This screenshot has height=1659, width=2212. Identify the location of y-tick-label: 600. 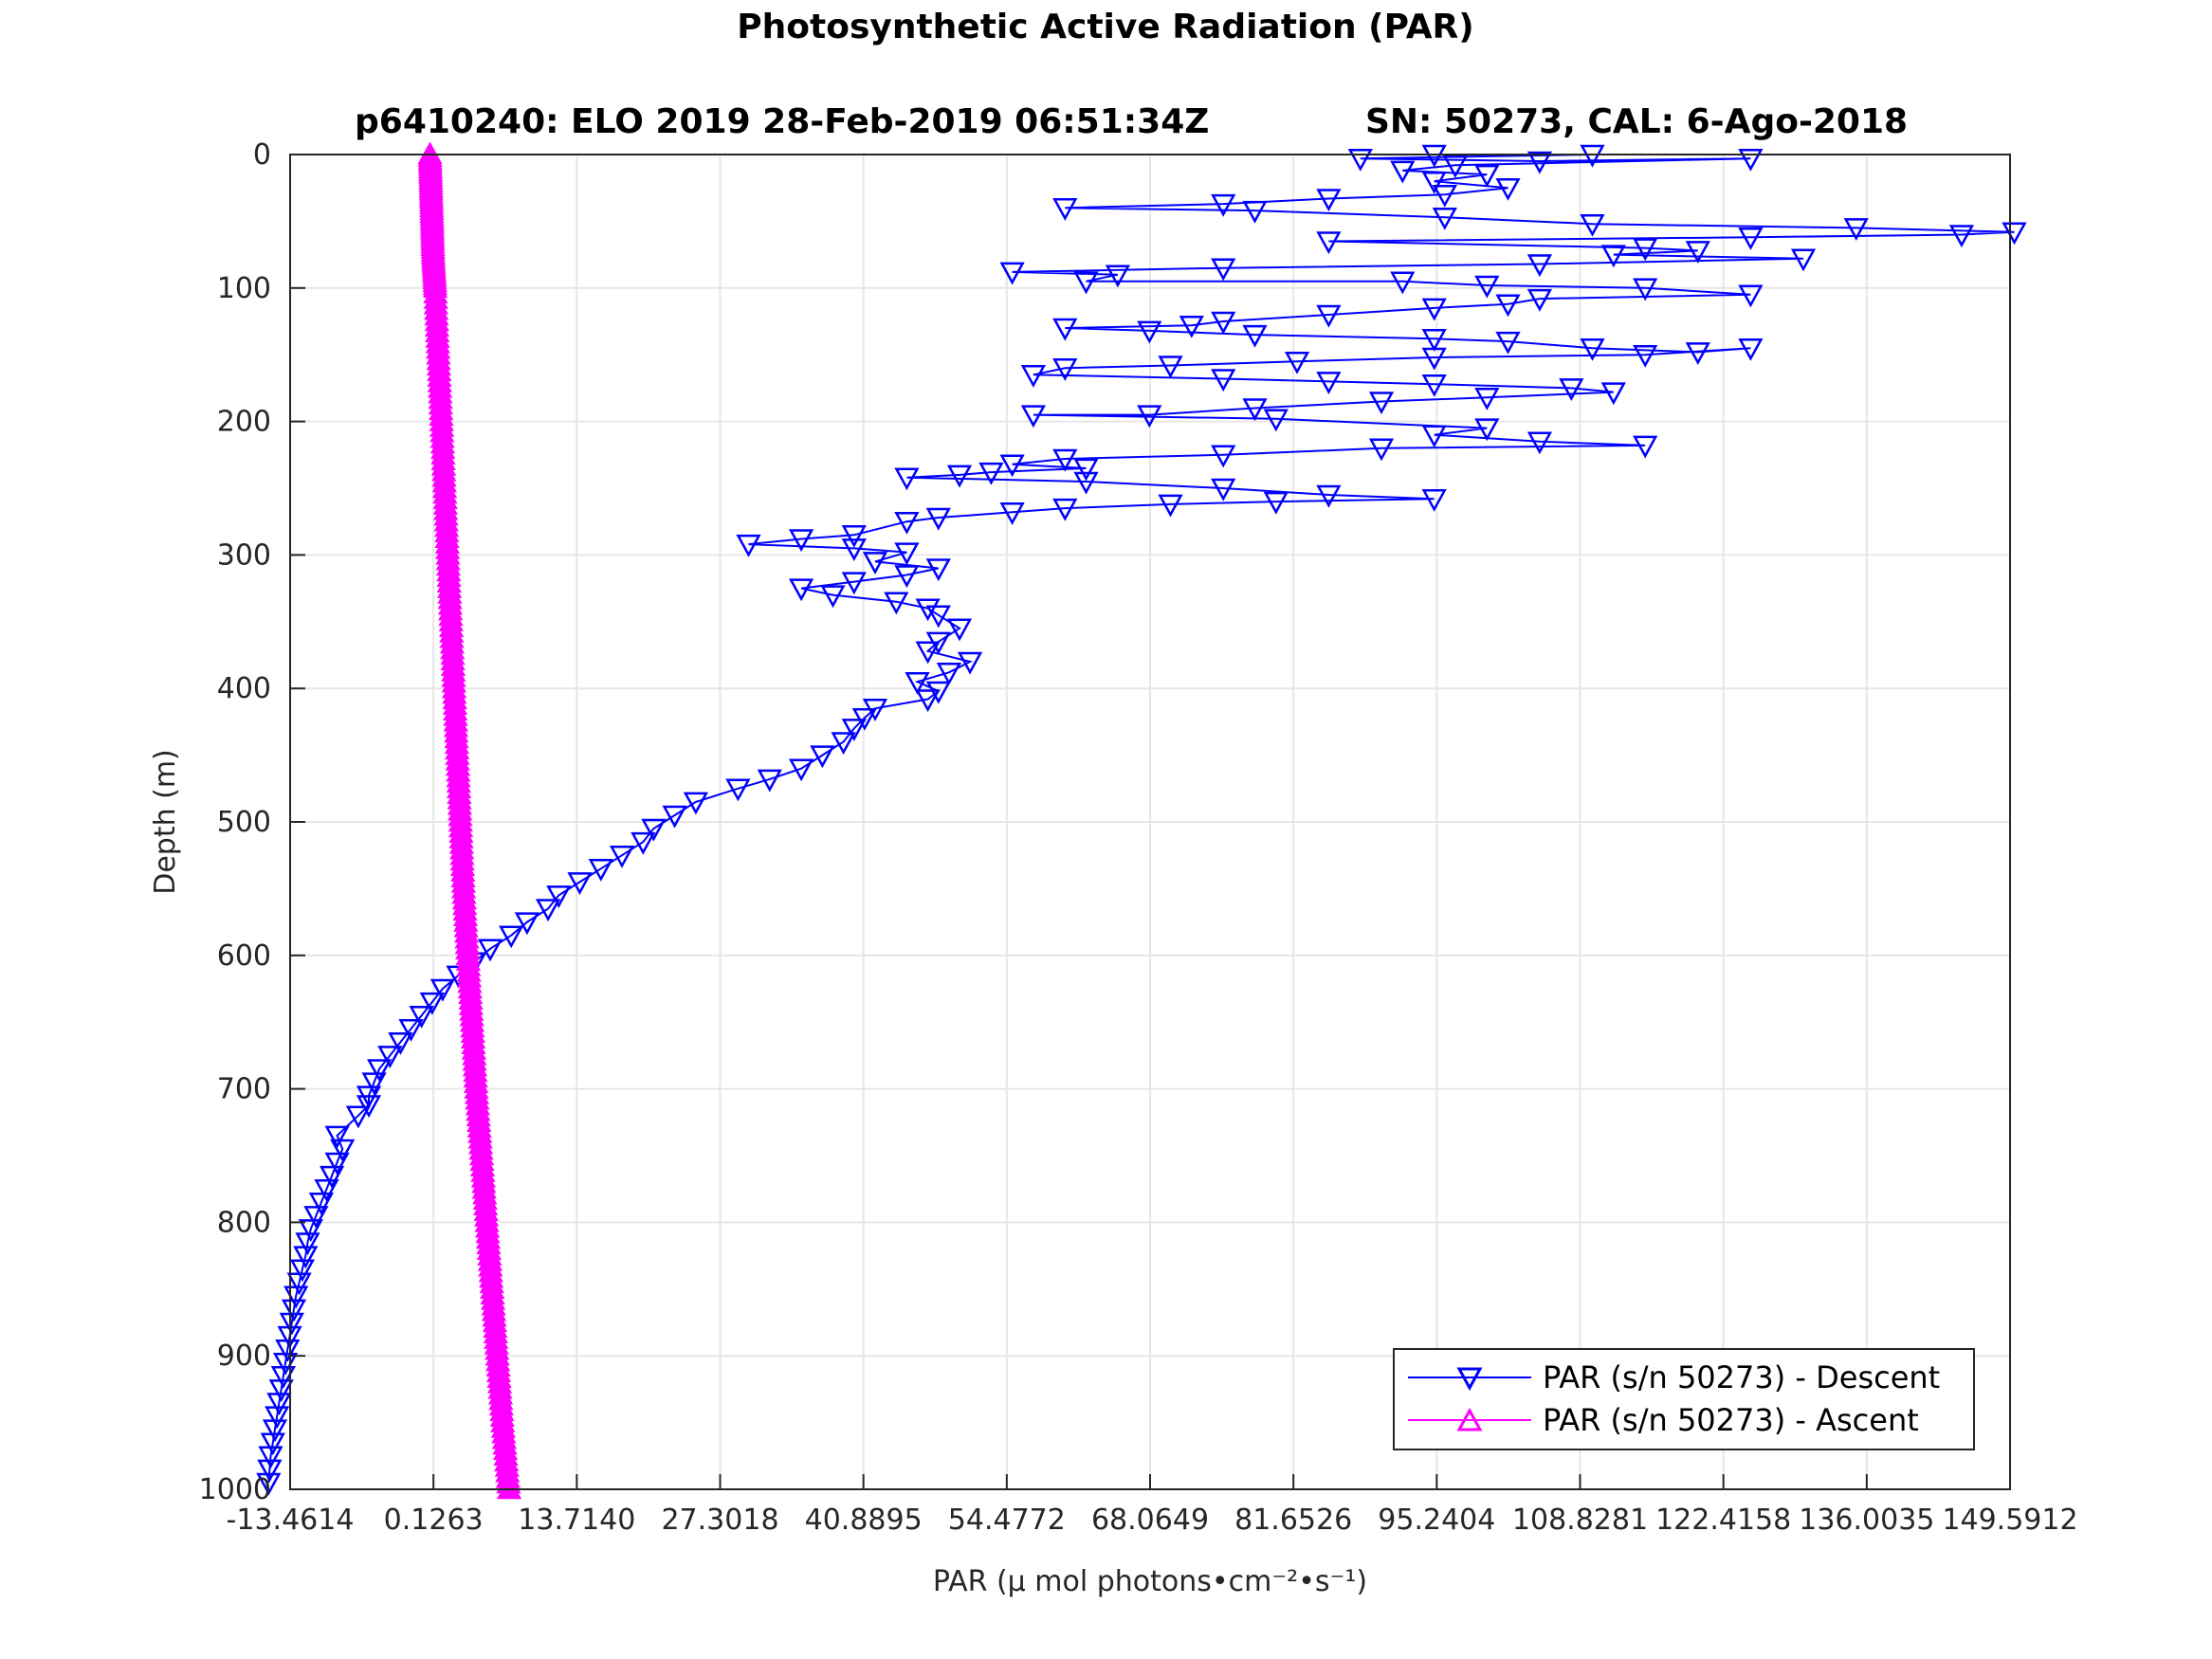
(244, 956).